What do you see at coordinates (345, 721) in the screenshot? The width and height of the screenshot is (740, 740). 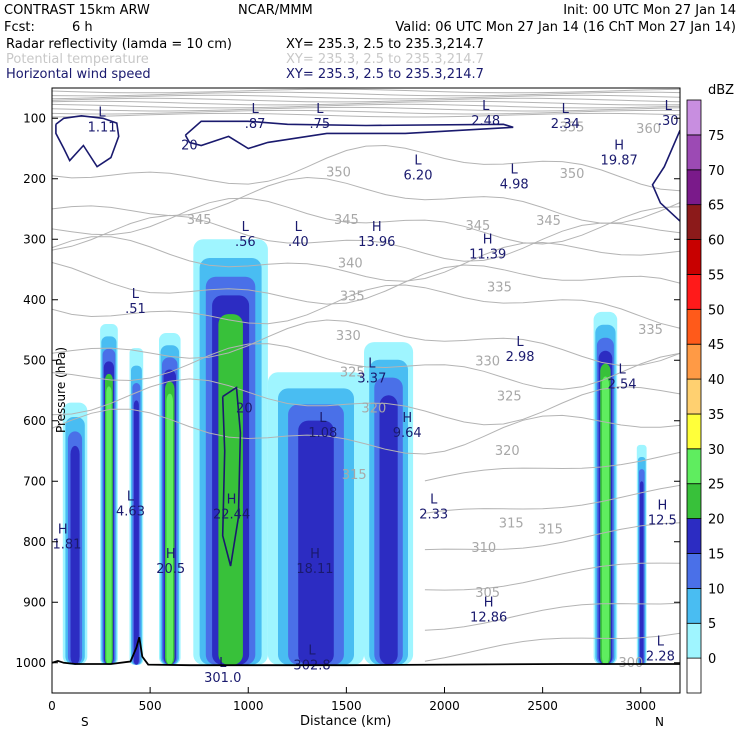 I see `x-axis-label: Distance (km)` at bounding box center [345, 721].